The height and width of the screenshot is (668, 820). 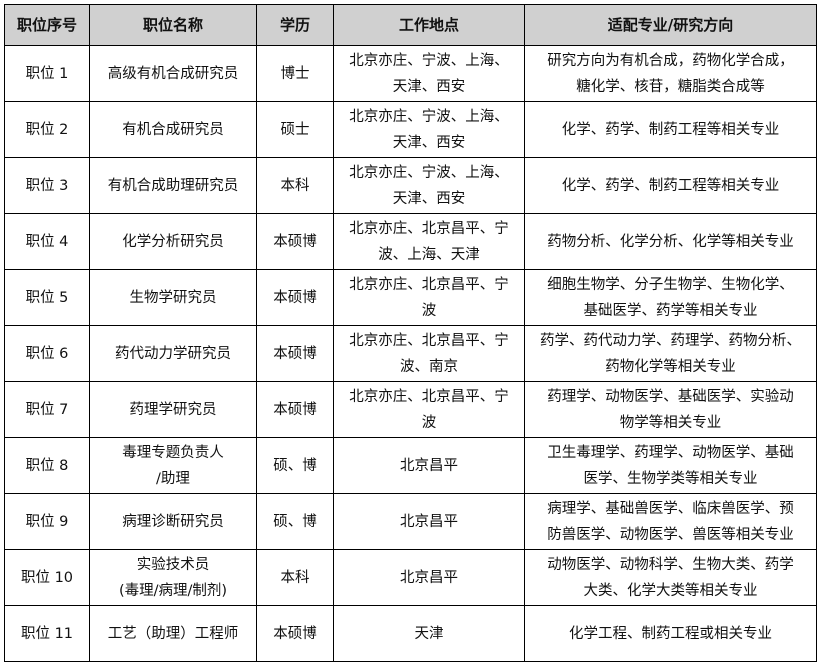 What do you see at coordinates (173, 185) in the screenshot?
I see `cell-position-name: 有机合成助理研究员` at bounding box center [173, 185].